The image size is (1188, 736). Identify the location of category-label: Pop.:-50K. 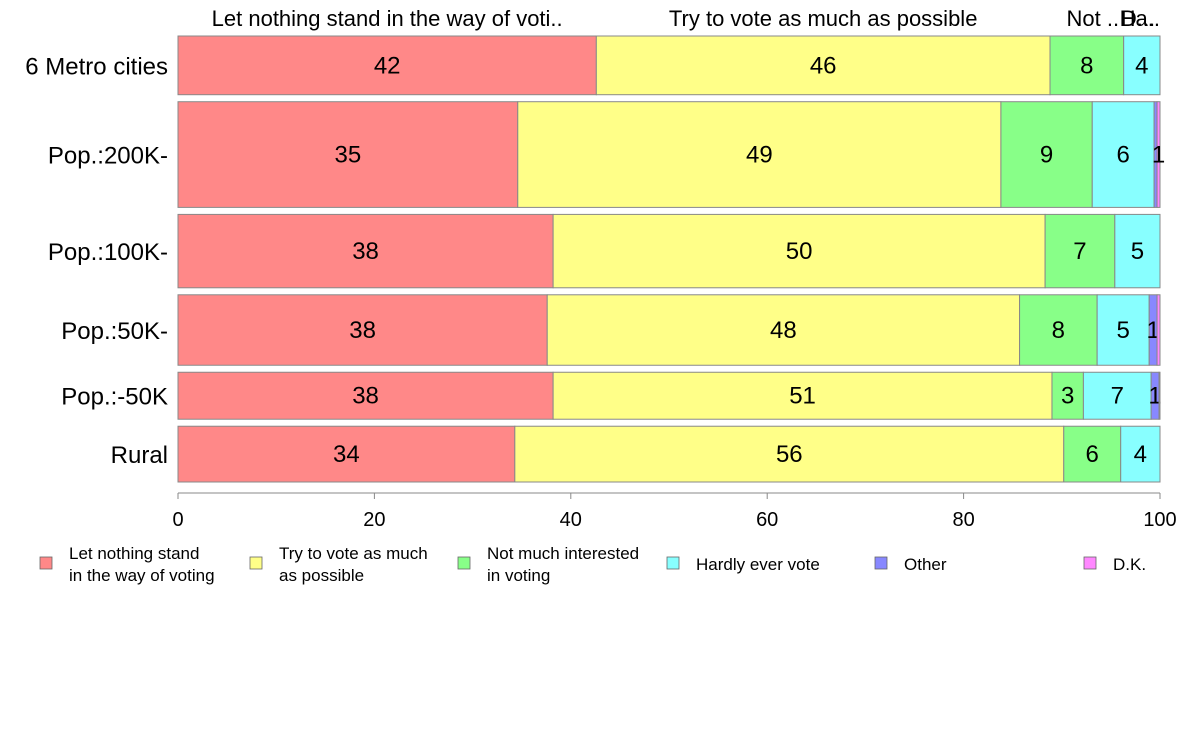
(114, 397).